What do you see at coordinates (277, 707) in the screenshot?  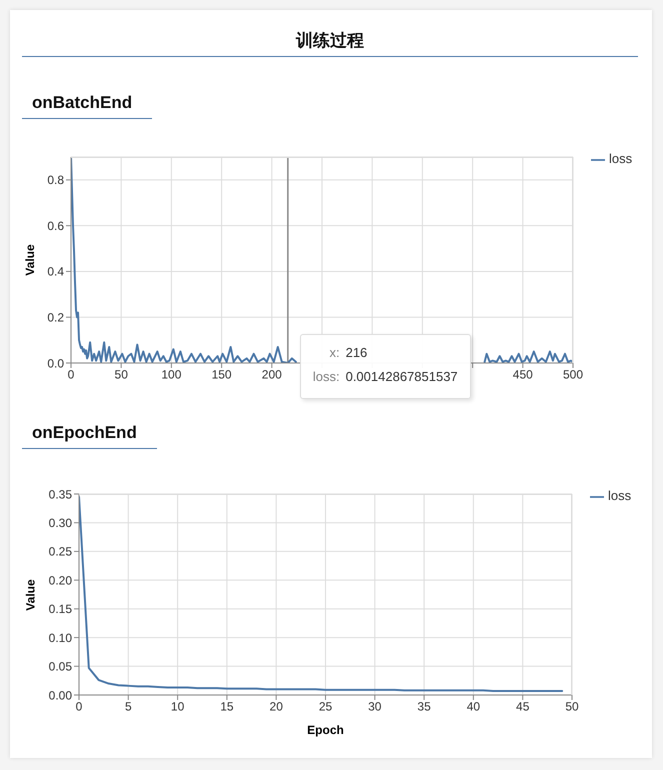 I see `x-tick-label: 20` at bounding box center [277, 707].